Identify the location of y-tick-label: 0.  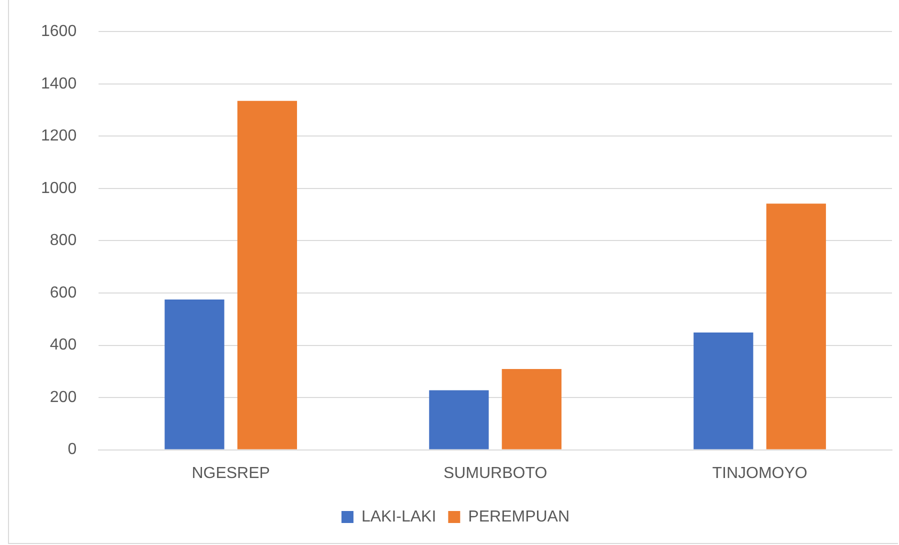
(72, 449).